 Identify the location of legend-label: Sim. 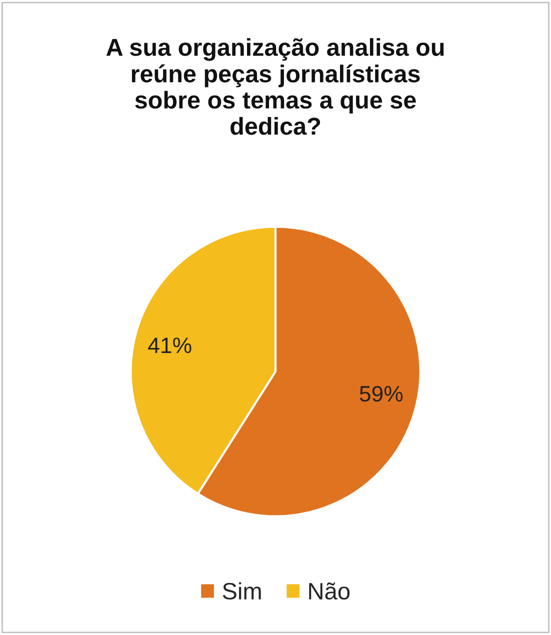
(241, 591).